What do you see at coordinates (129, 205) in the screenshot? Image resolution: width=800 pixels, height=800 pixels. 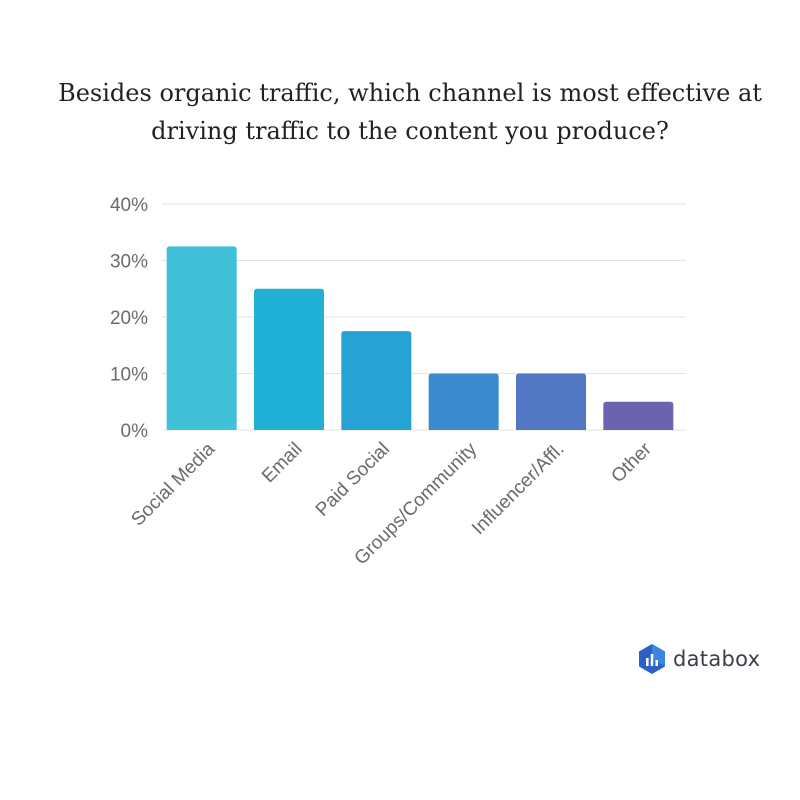 I see `y-tick-label: 40%` at bounding box center [129, 205].